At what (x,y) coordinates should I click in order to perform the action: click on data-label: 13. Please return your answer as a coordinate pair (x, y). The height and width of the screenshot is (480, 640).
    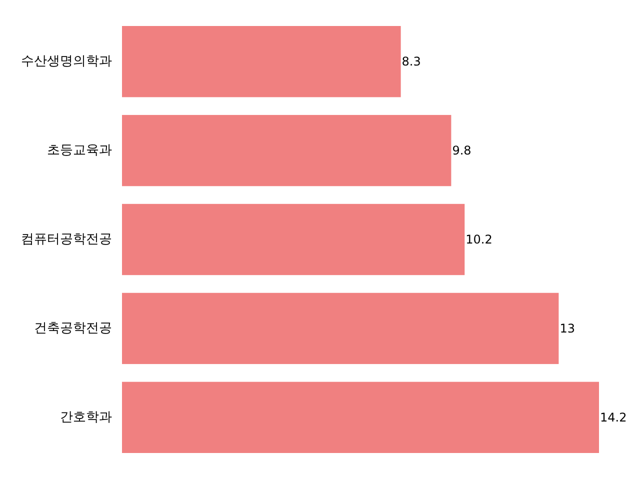
    Looking at the image, I should click on (567, 328).